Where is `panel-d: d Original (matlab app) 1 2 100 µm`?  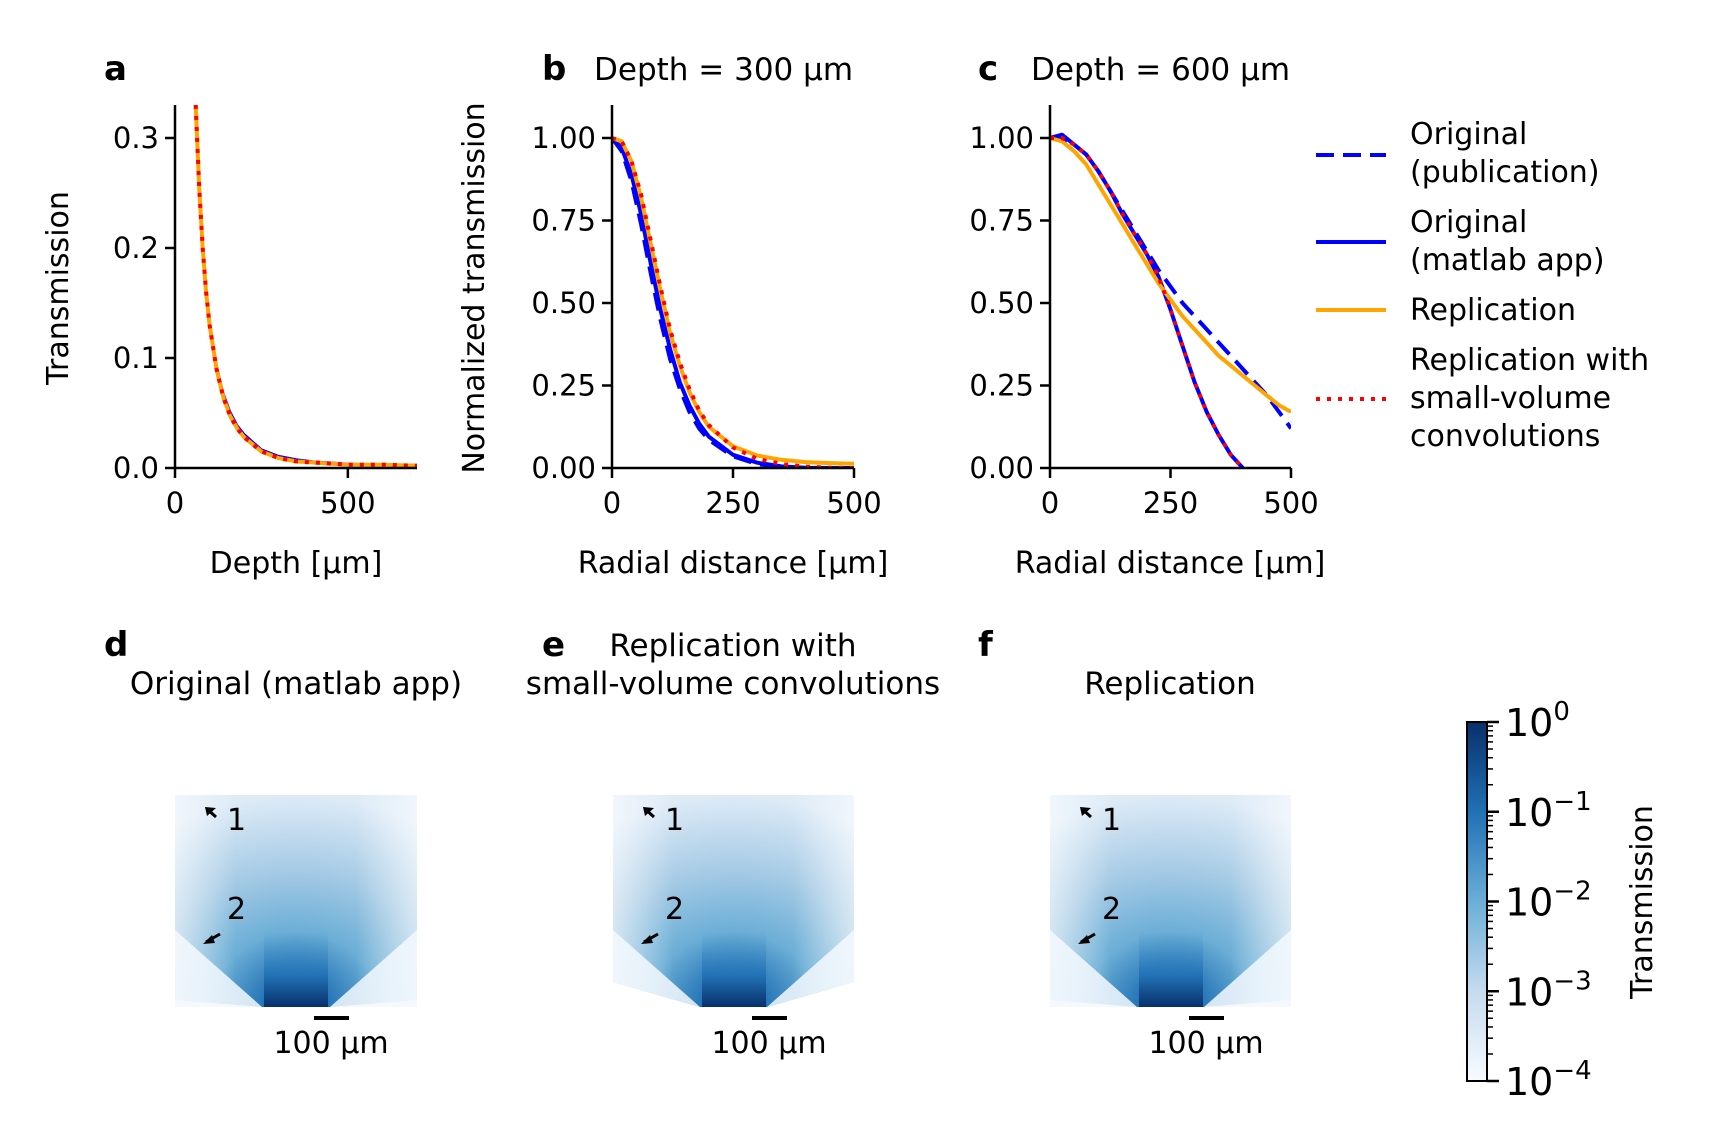
panel-d: d Original (matlab app) 1 2 100 µm is located at coordinates (283, 843).